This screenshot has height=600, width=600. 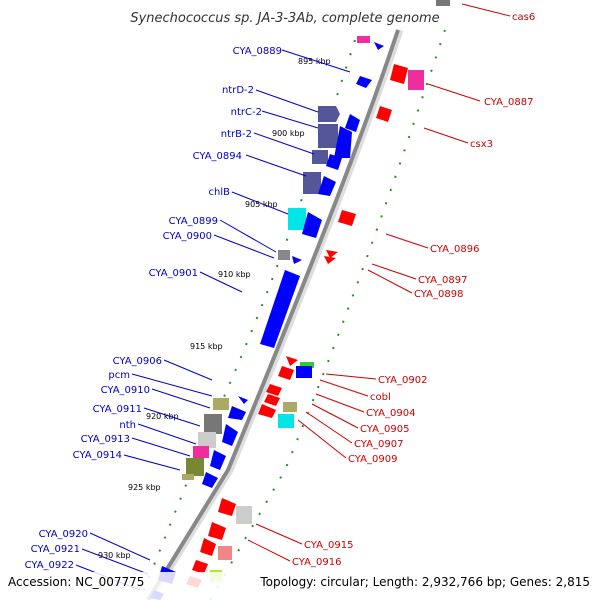 What do you see at coordinates (380, 397) in the screenshot?
I see `gene-label: cobl` at bounding box center [380, 397].